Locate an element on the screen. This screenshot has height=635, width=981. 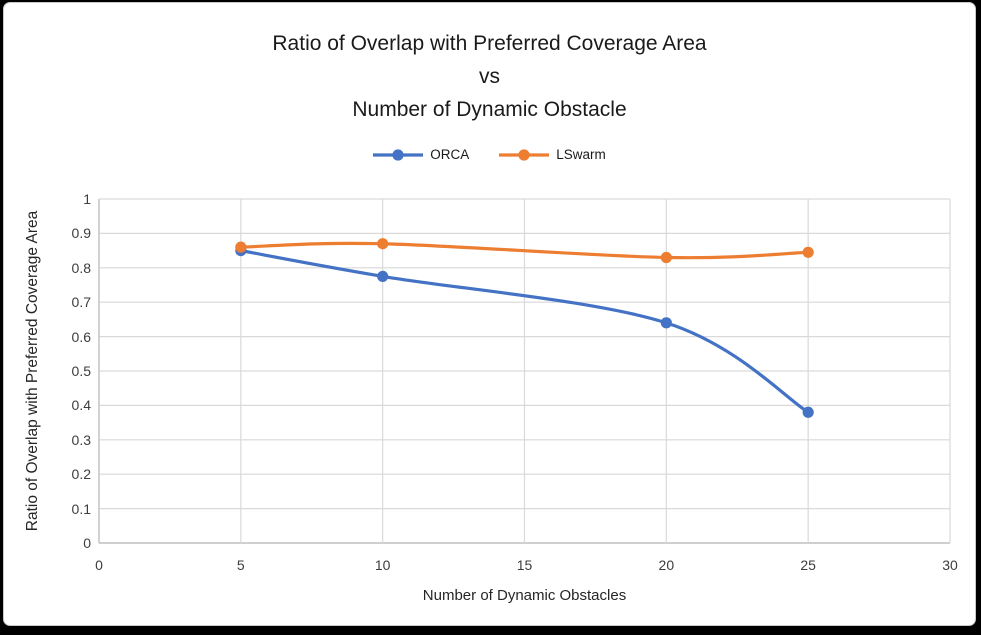
x-tick-label: 0 is located at coordinates (99, 565).